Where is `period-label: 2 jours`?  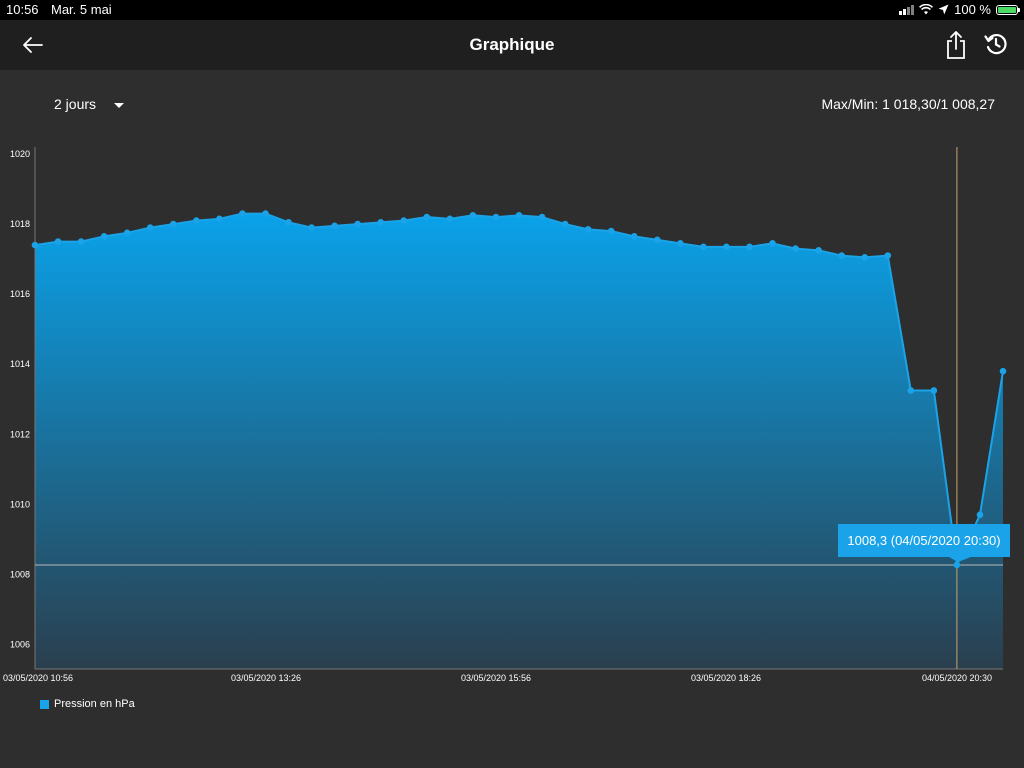 period-label: 2 jours is located at coordinates (75, 104).